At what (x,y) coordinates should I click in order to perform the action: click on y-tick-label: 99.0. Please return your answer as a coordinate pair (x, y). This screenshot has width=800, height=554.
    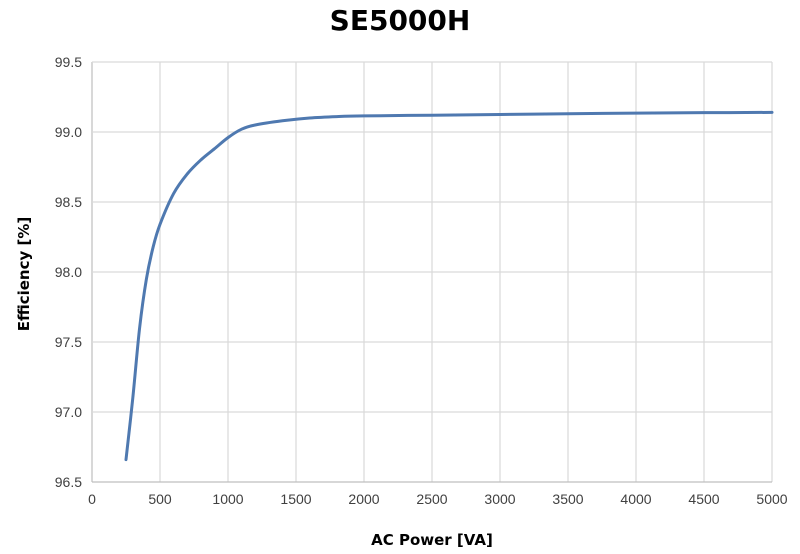
    Looking at the image, I should click on (68, 132).